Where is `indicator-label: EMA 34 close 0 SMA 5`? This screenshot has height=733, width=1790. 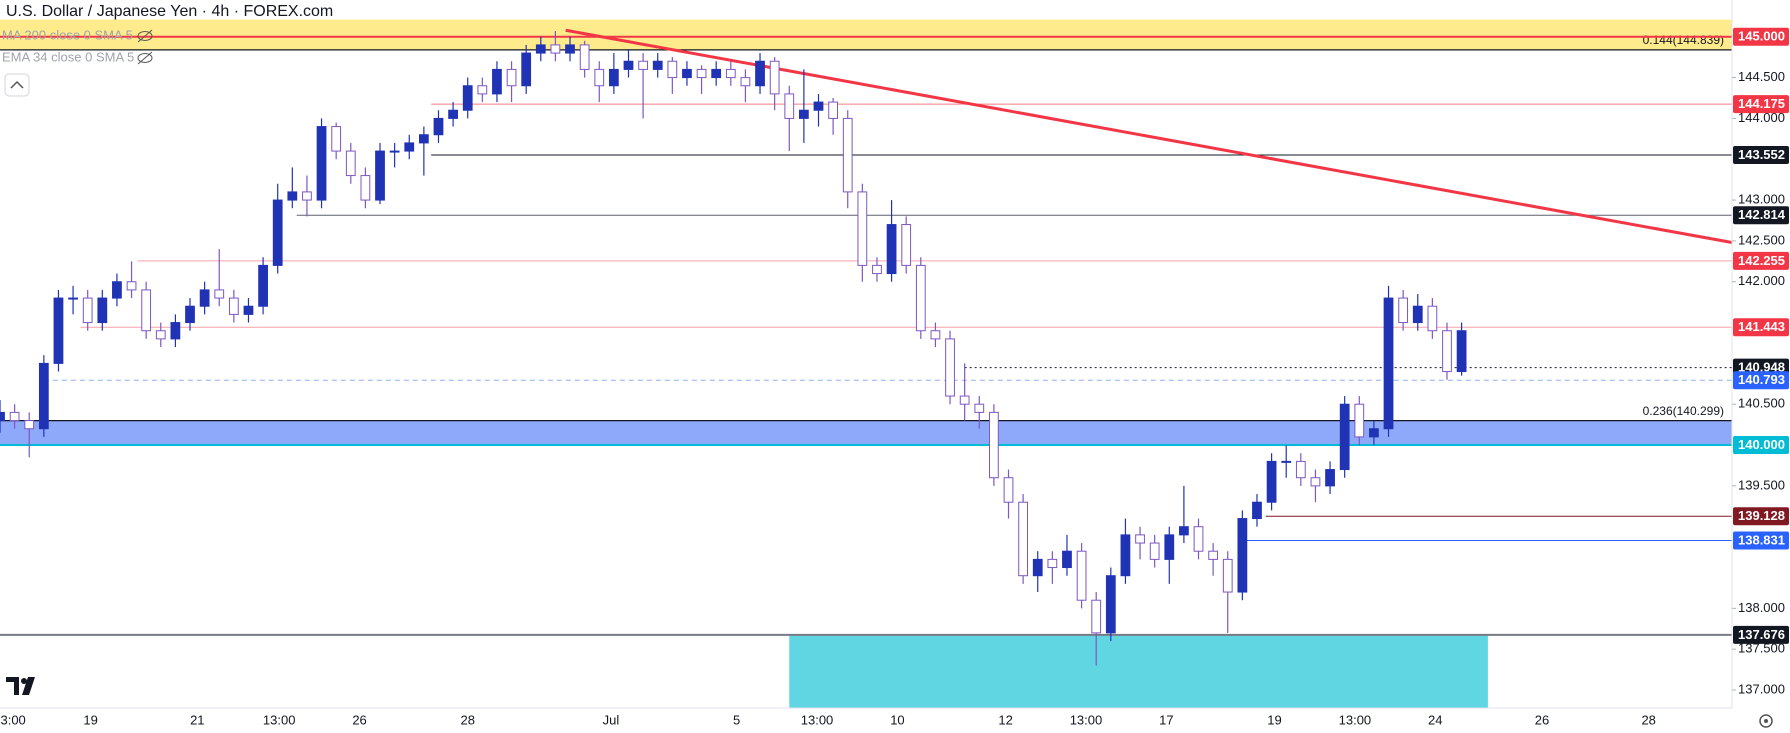 indicator-label: EMA 34 close 0 SMA 5 is located at coordinates (68, 56).